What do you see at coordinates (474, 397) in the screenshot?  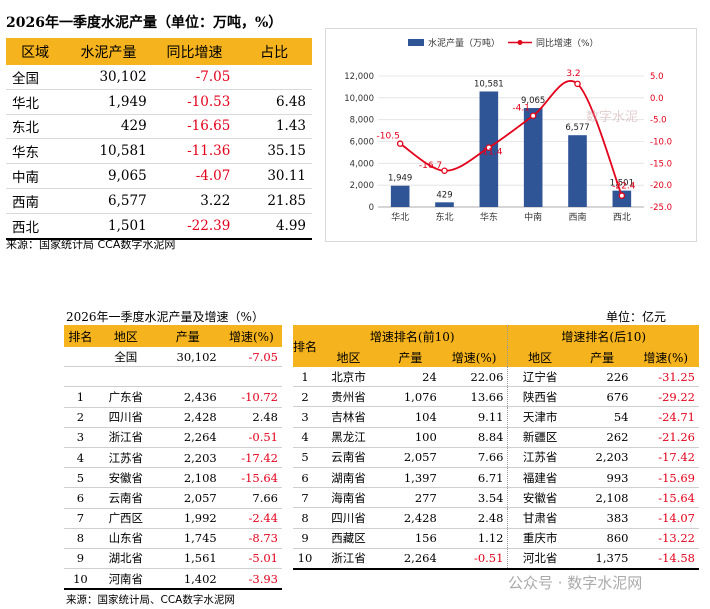 I see `cell-top-growth: 13.66` at bounding box center [474, 397].